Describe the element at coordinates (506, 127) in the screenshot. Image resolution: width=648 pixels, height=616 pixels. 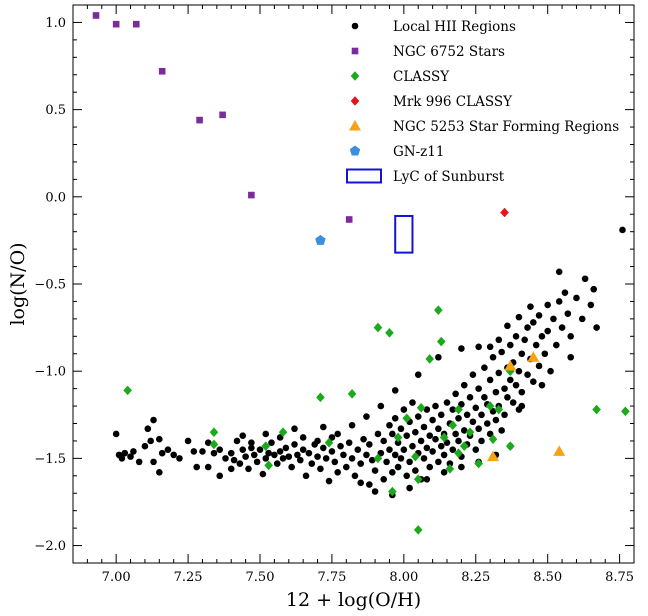
I see `legend-label: NGC 5253 Star Forming Regions` at that location.